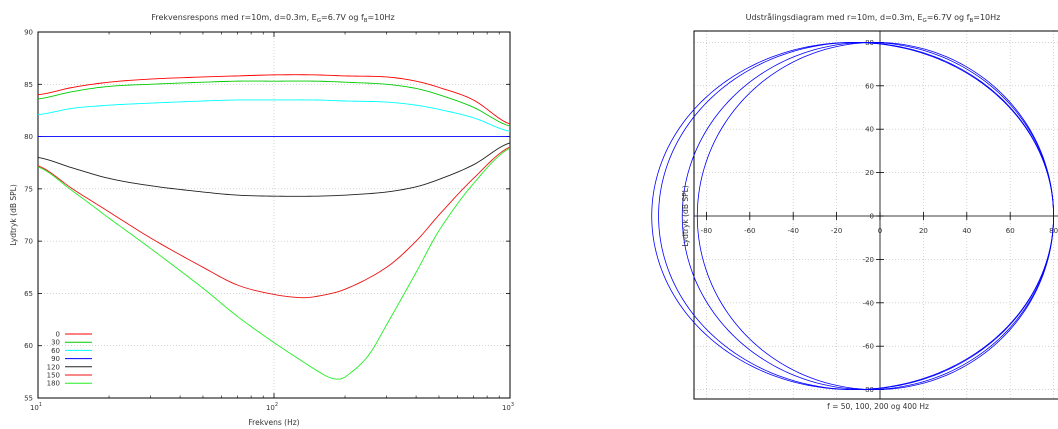 This screenshot has height=429, width=1058. I want to click on right-y-tick-label: 20, so click(869, 173).